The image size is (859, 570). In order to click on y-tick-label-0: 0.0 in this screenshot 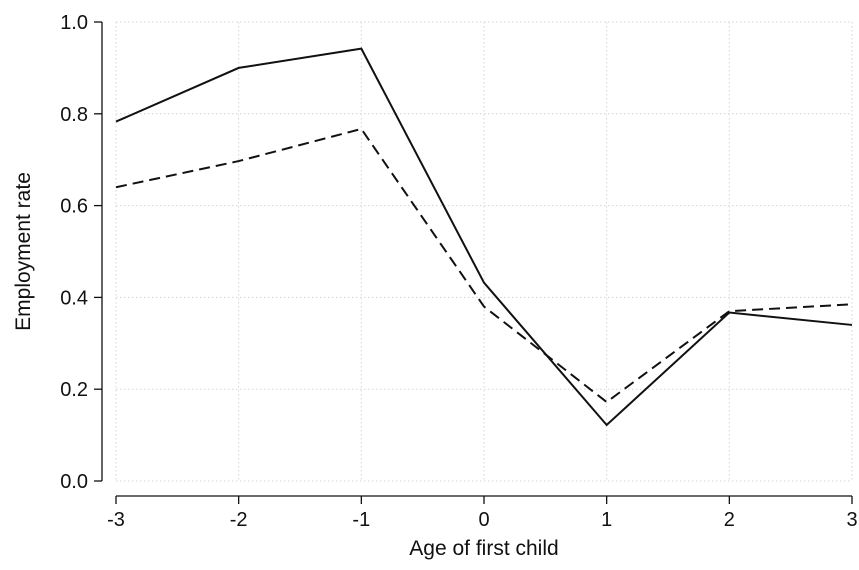, I will do `click(74, 482)`.